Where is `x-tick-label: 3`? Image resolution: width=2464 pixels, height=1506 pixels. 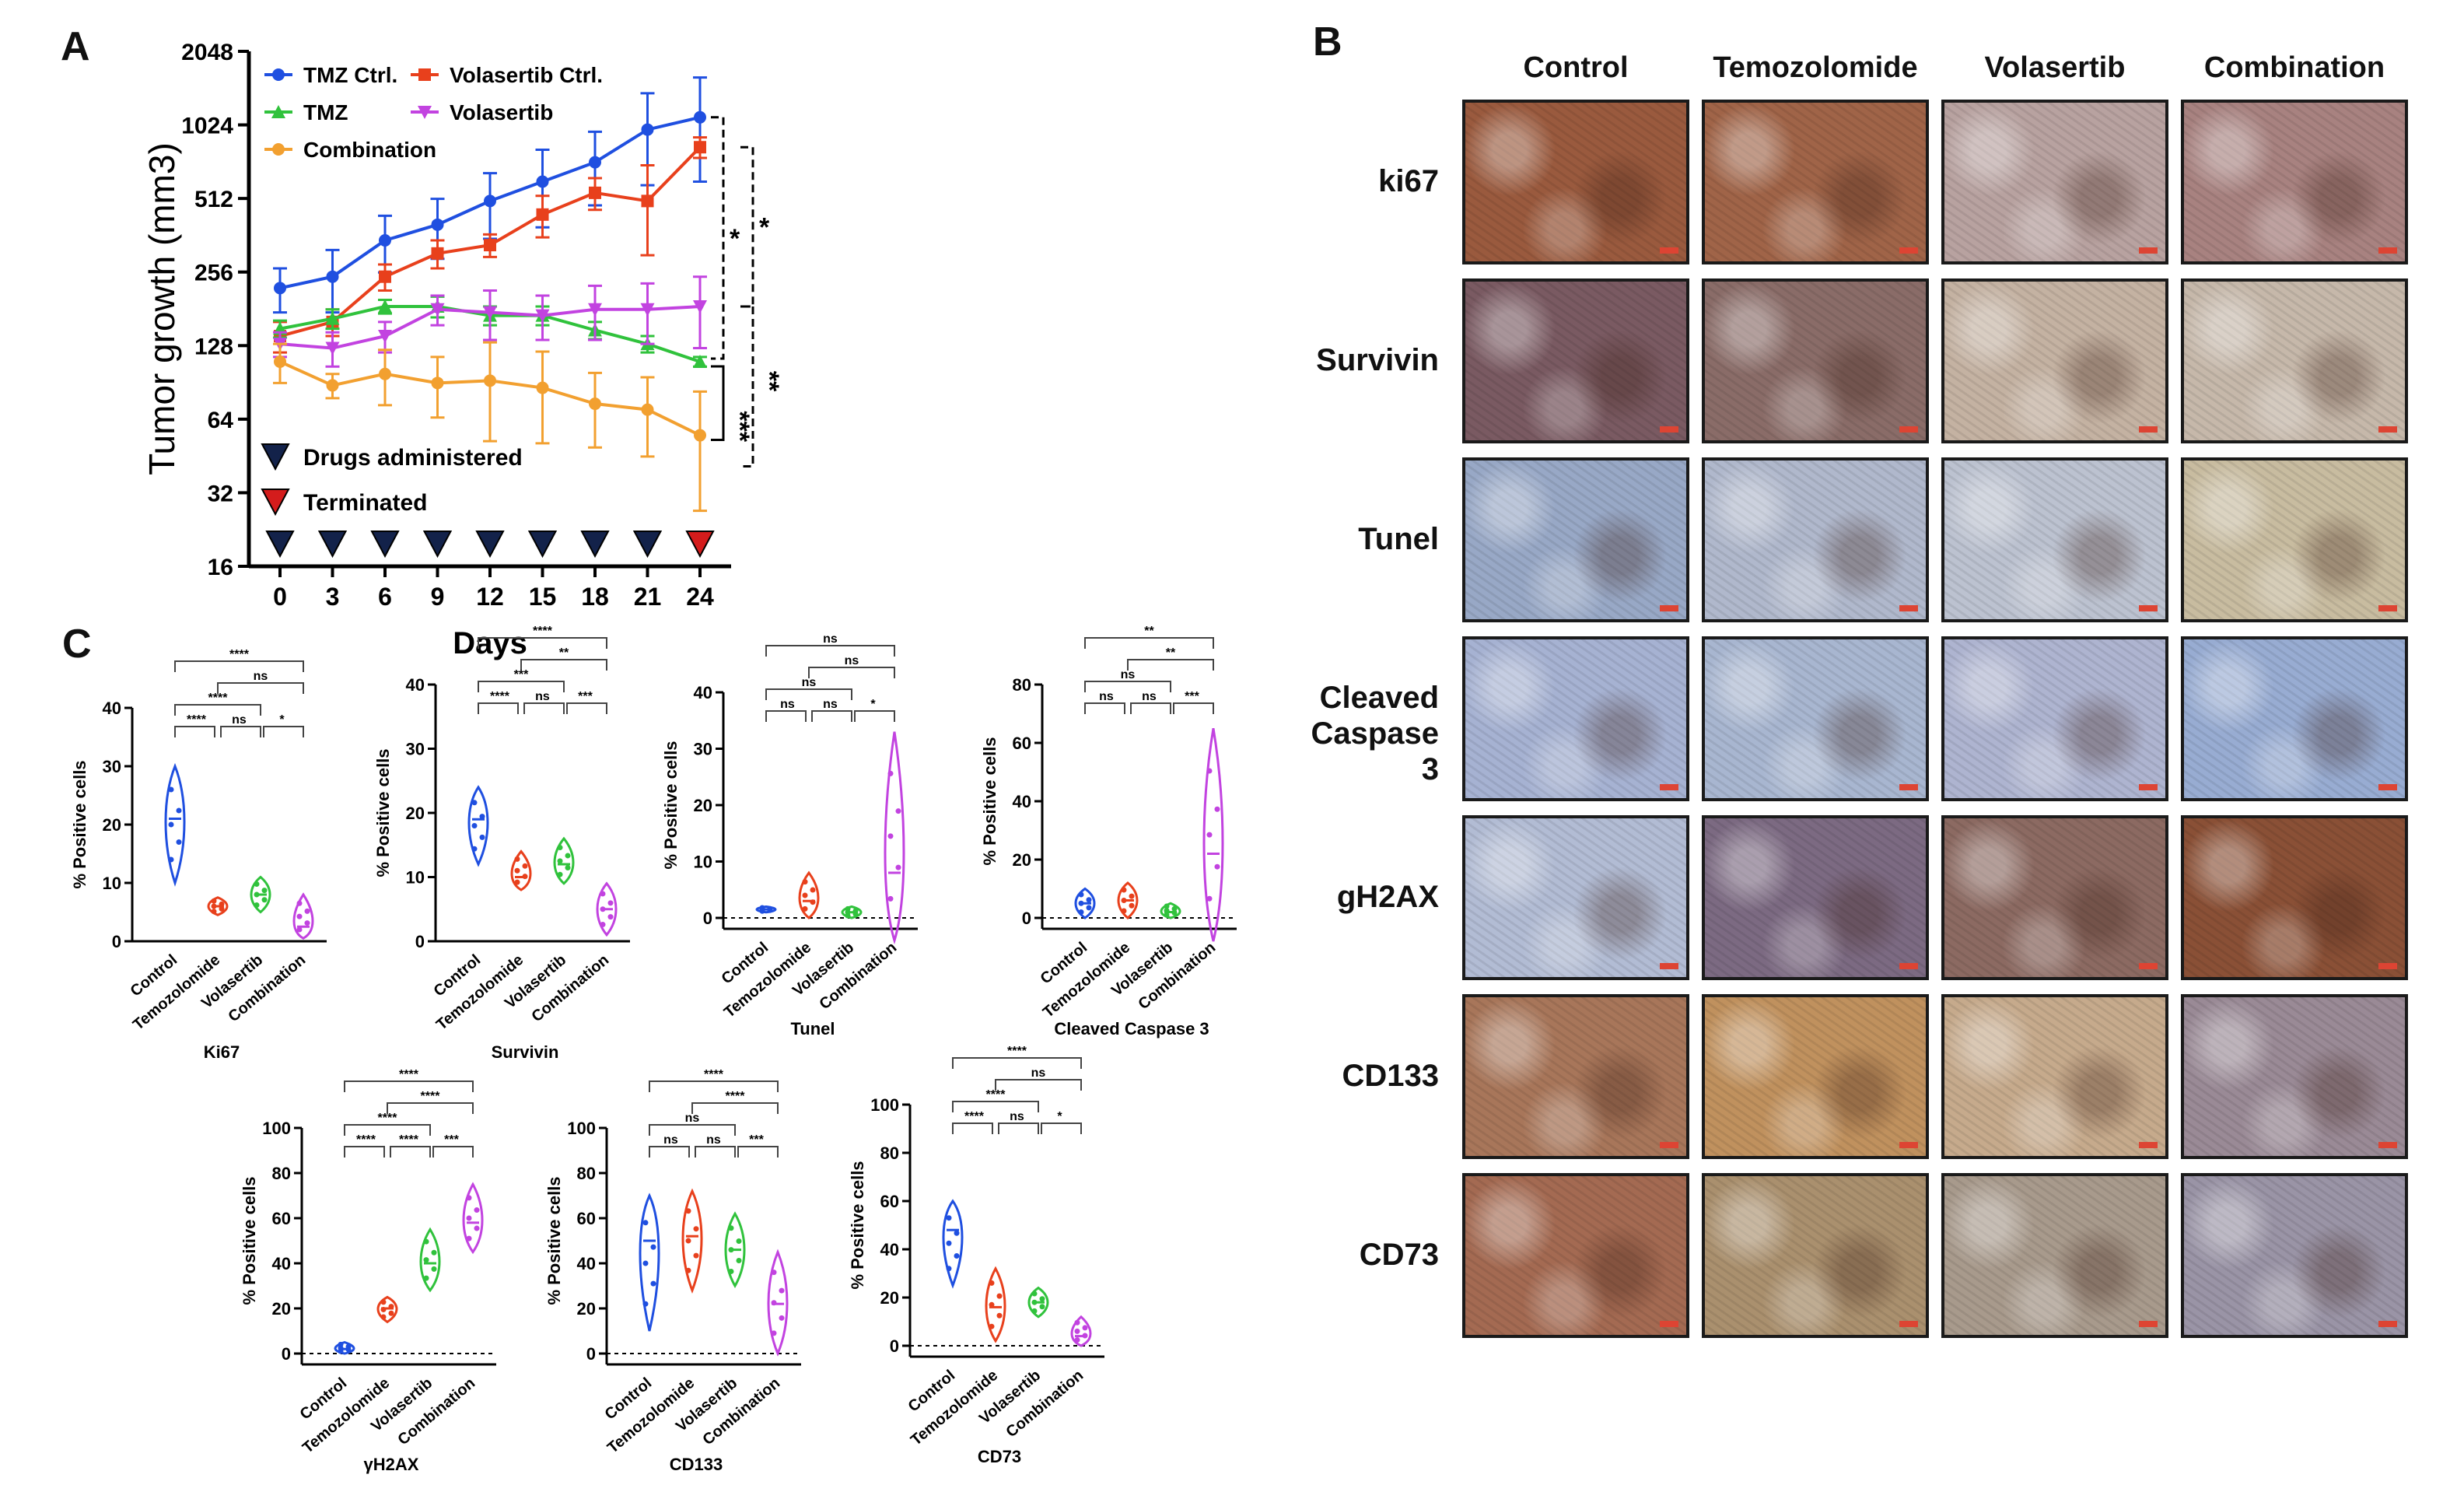
x-tick-label: 3 is located at coordinates (333, 597).